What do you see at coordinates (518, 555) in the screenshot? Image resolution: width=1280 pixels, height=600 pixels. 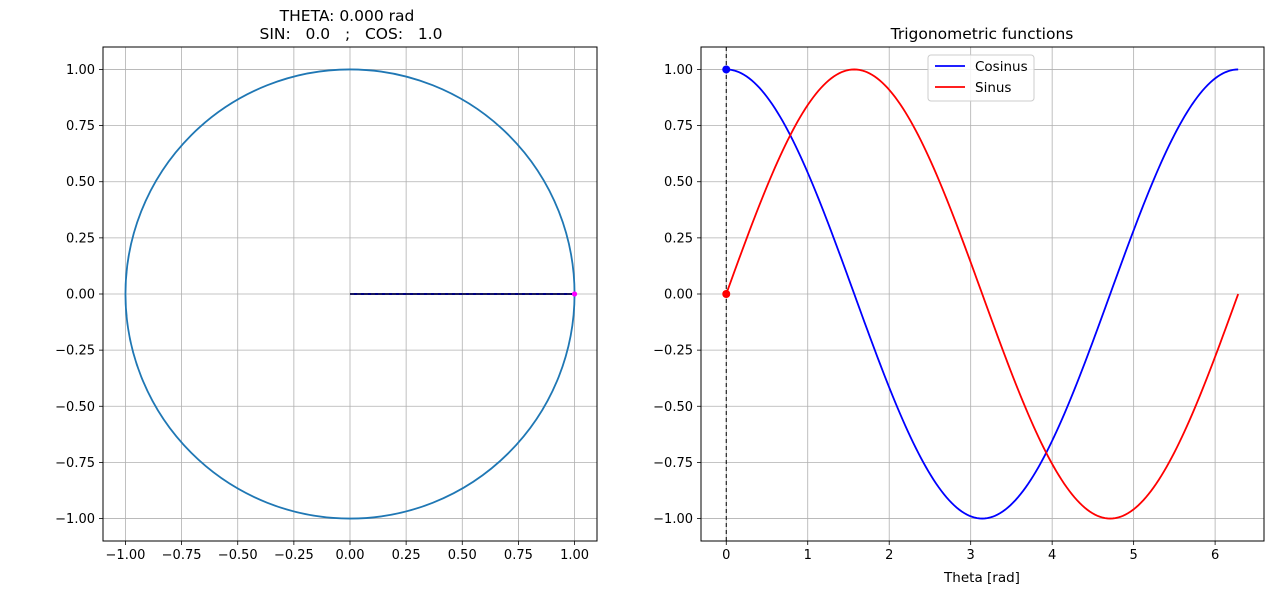 I see `x-tick-label: 0.75` at bounding box center [518, 555].